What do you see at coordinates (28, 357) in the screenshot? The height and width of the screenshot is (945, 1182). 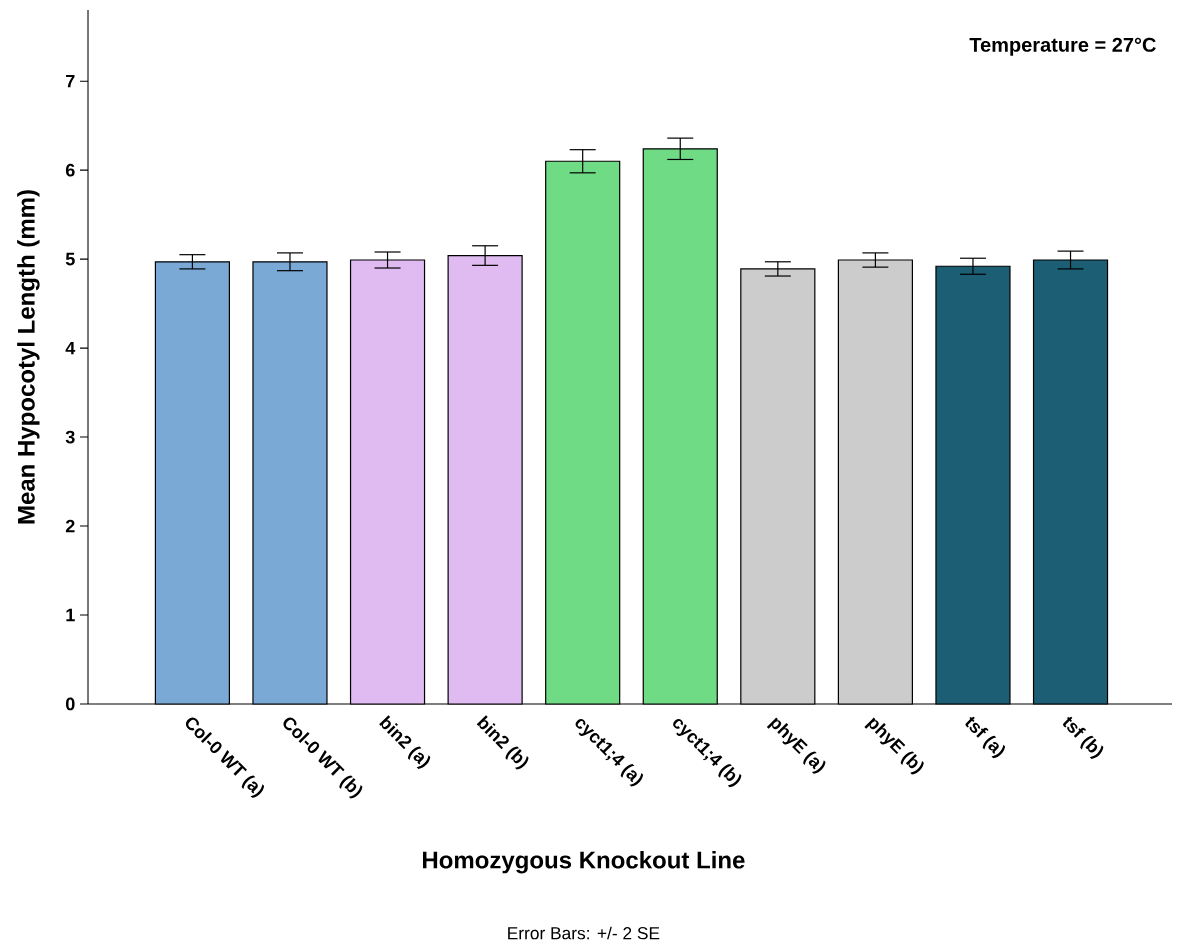 I see `y-axis-title: Mean Hypocotyl Length (mm)` at bounding box center [28, 357].